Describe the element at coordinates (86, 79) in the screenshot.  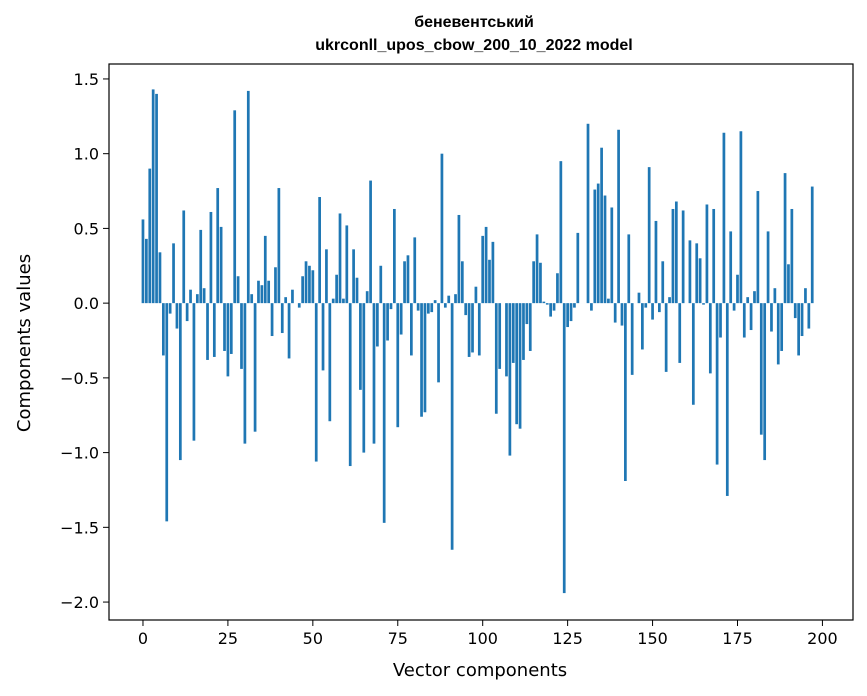
I see `y-tick-label: 1.5` at that location.